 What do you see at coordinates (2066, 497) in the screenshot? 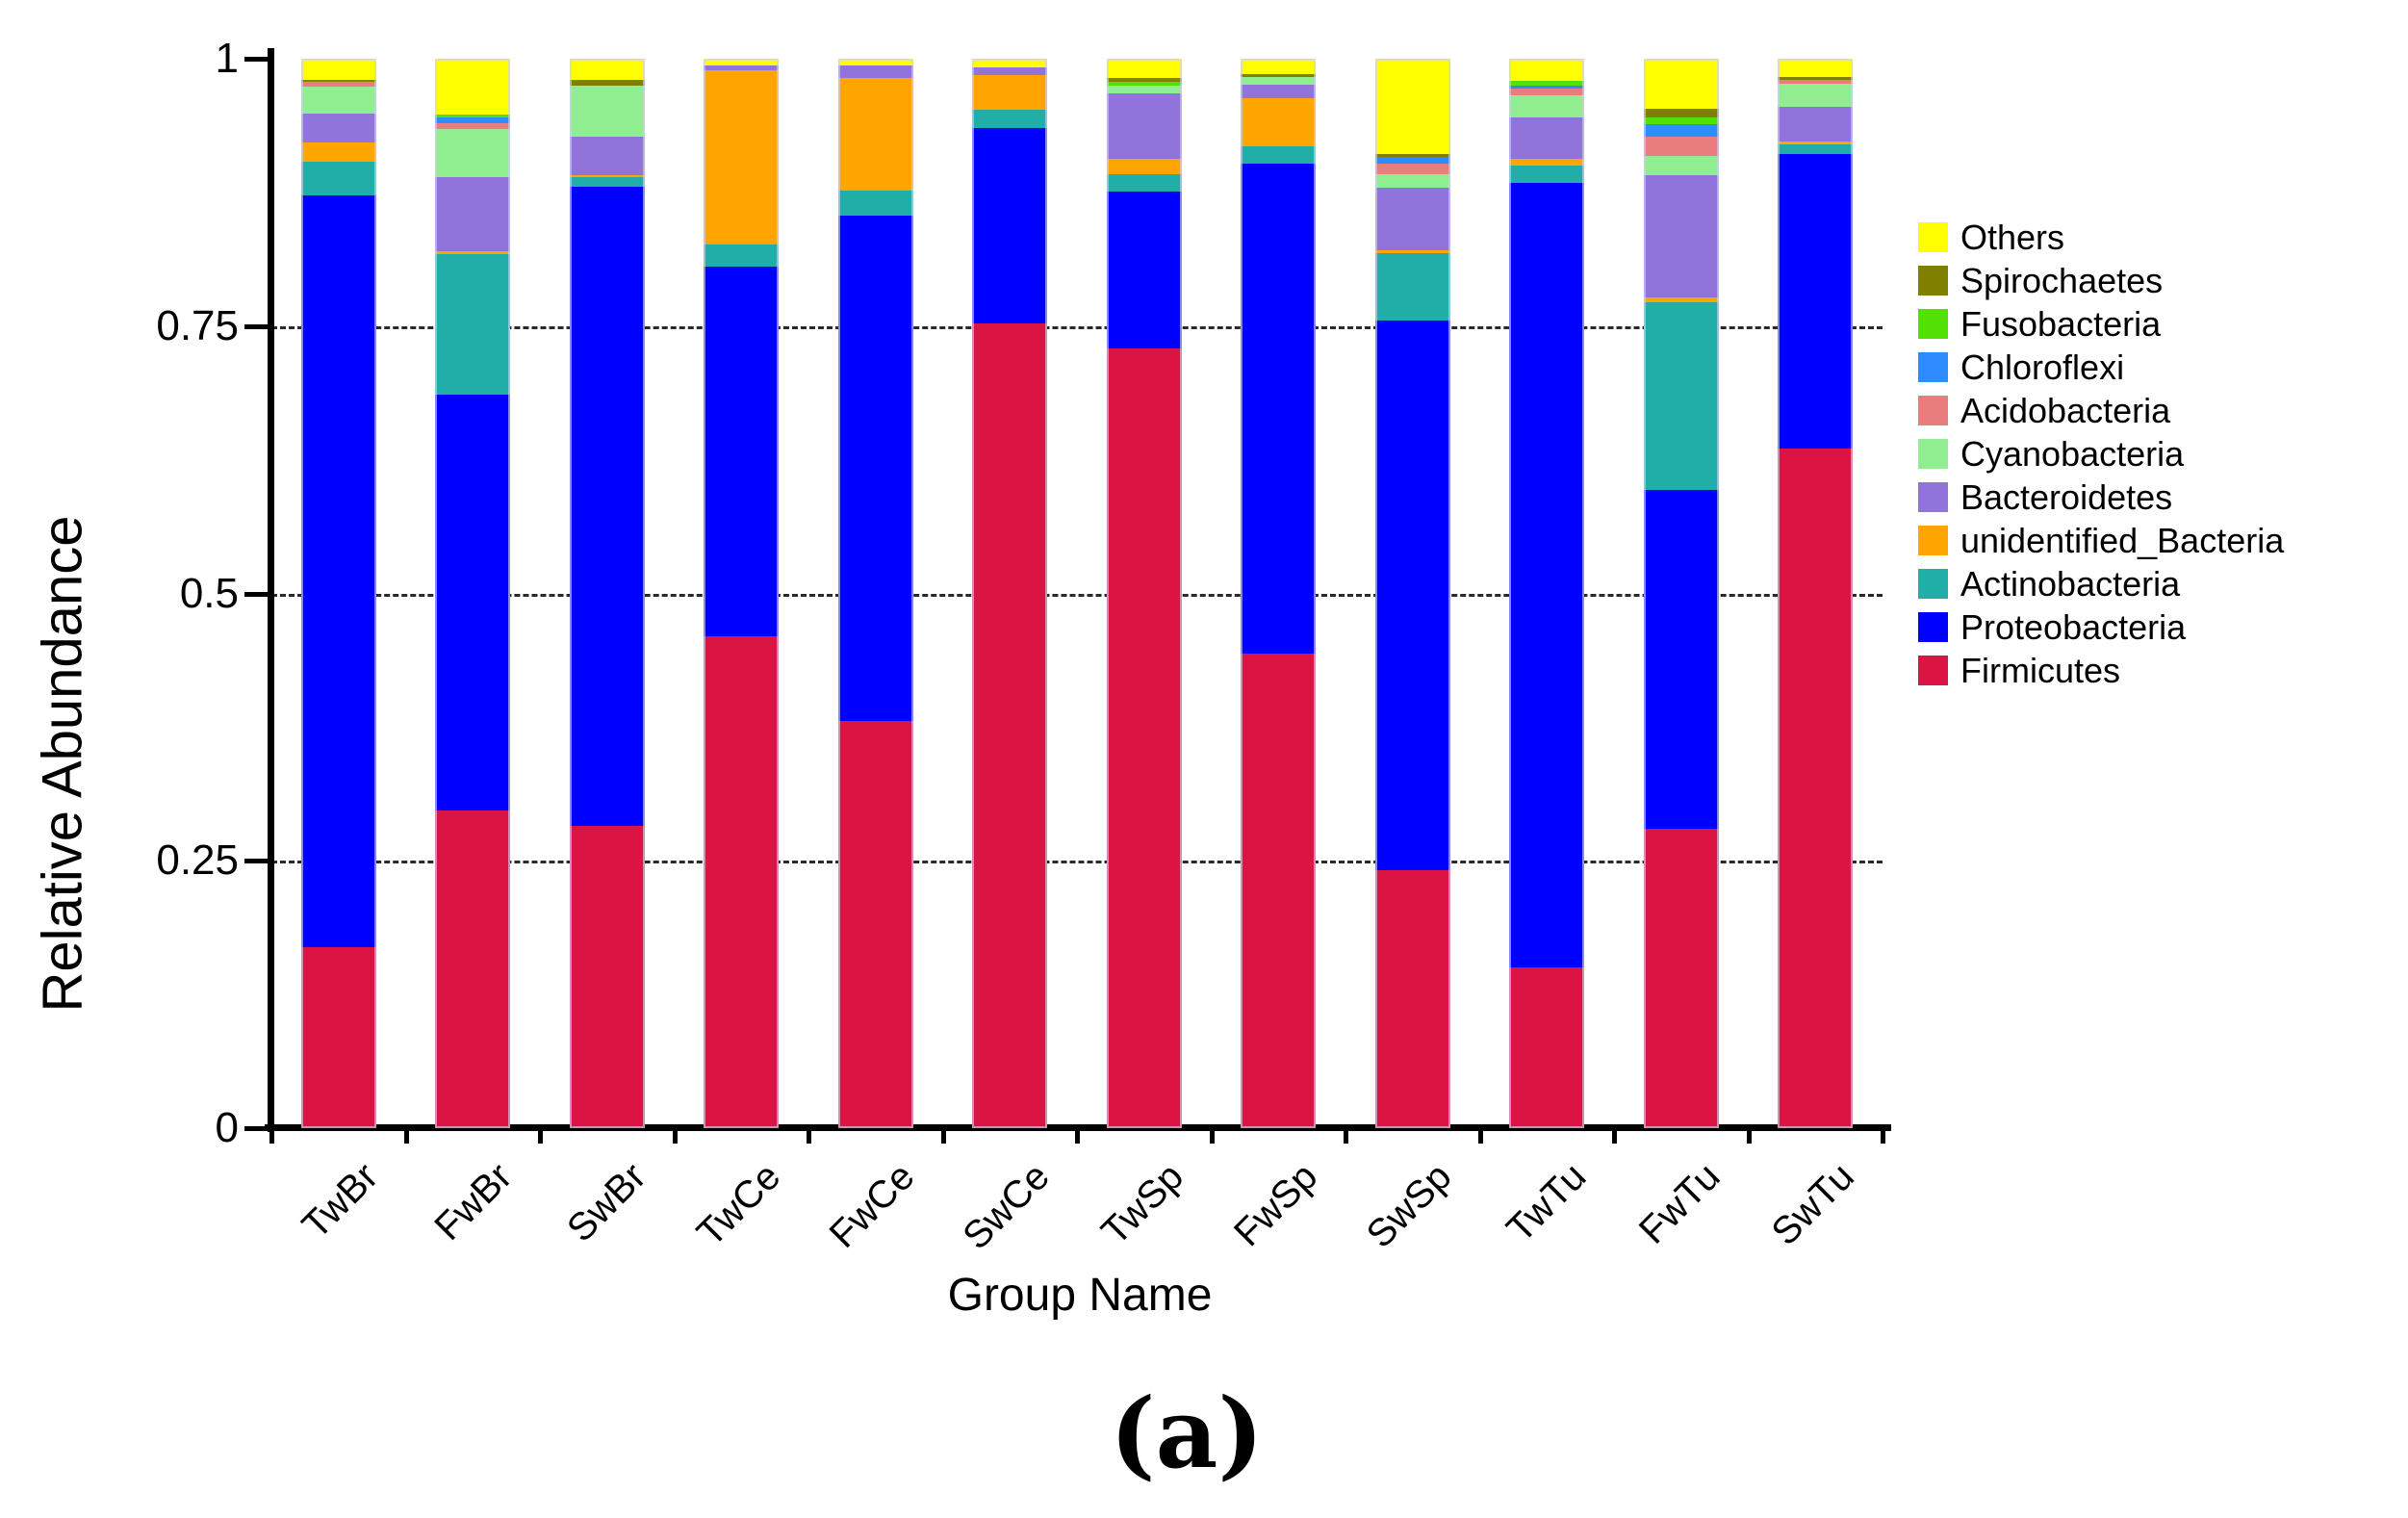
I see `legend-label-Bacteroidetes: Bacteroidetes` at bounding box center [2066, 497].